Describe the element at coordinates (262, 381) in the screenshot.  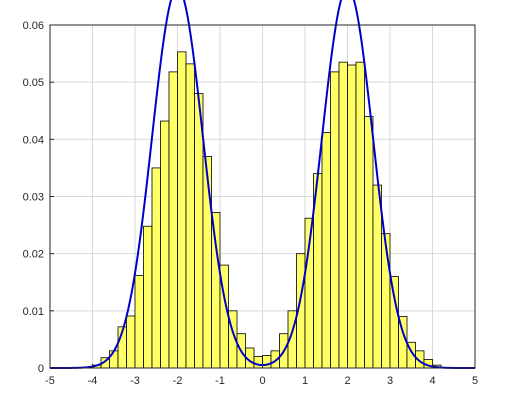
I see `x-tick-label: 0` at that location.